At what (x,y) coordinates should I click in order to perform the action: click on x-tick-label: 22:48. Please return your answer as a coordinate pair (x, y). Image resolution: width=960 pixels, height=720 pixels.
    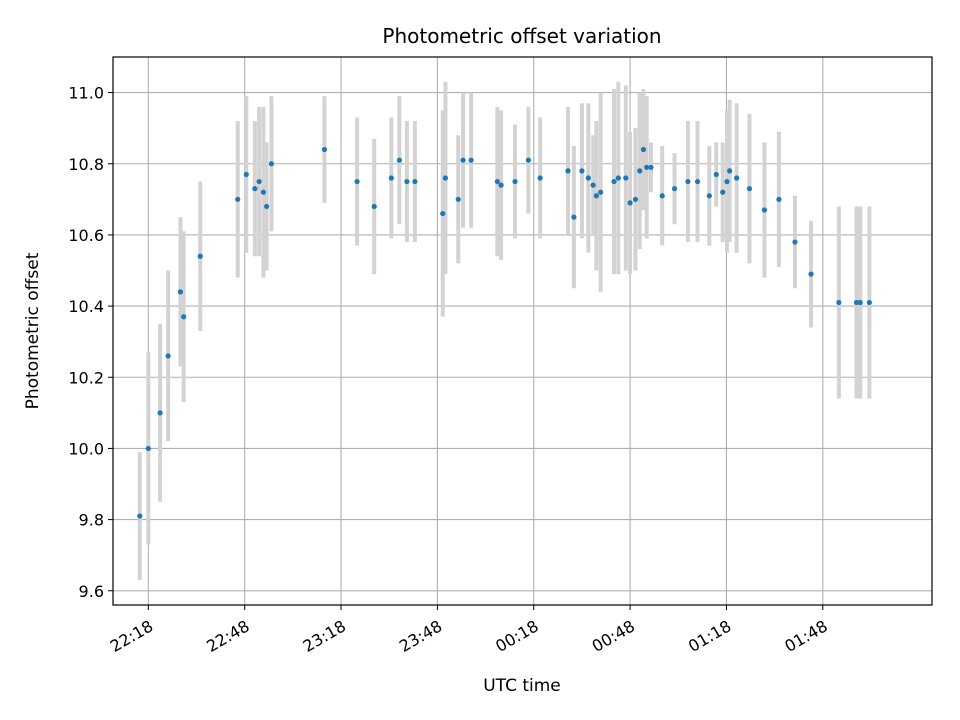
    Looking at the image, I should click on (227, 636).